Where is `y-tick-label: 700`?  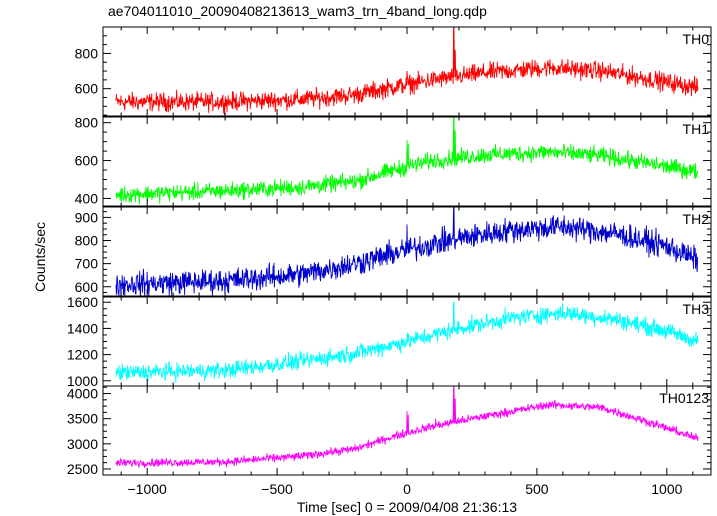 y-tick-label: 700 is located at coordinates (87, 264).